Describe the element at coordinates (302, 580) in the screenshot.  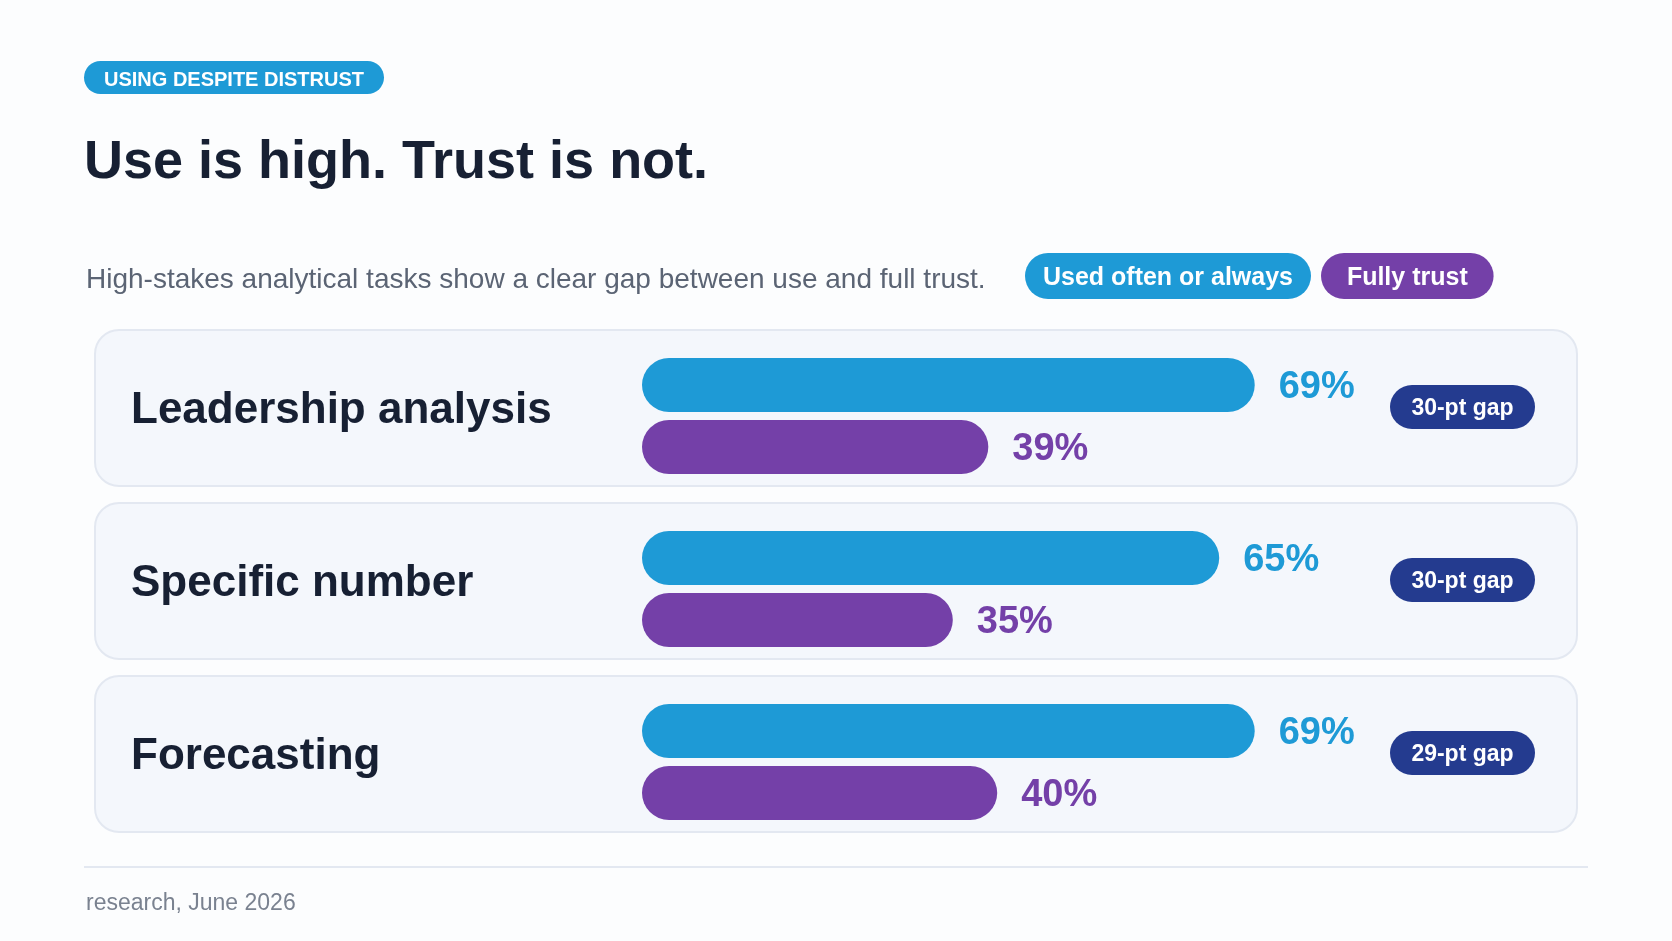
I see `y-tick-label: Specific number` at that location.